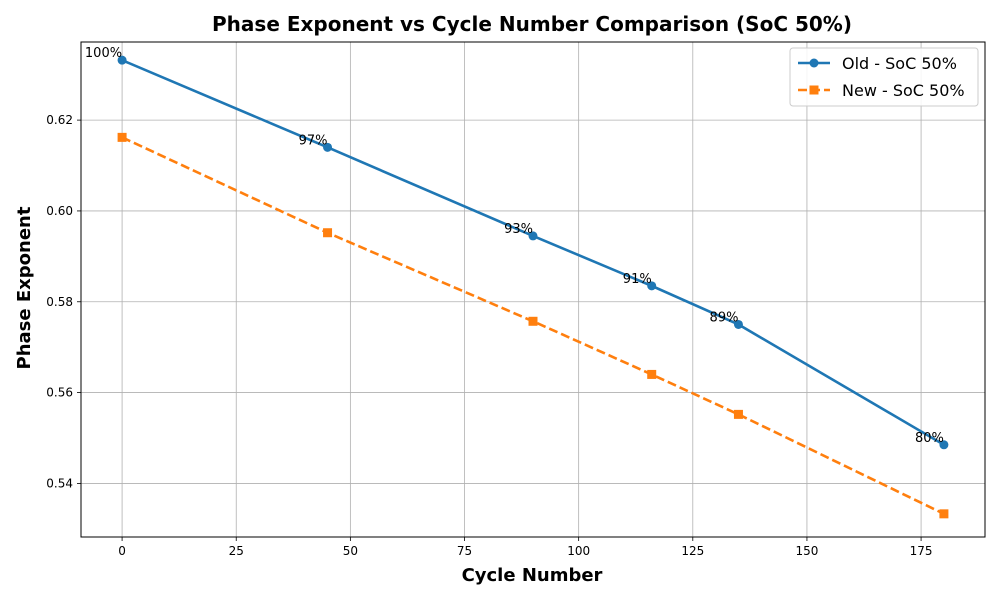 This screenshot has height=600, width=1000. I want to click on point-annotation: 97%, so click(313, 140).